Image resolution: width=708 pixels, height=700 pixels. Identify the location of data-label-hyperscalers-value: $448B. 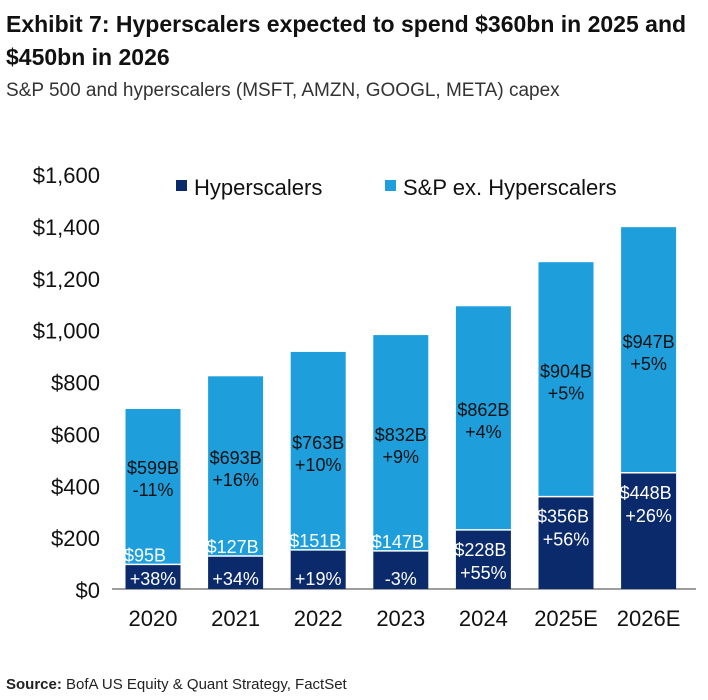
(646, 493).